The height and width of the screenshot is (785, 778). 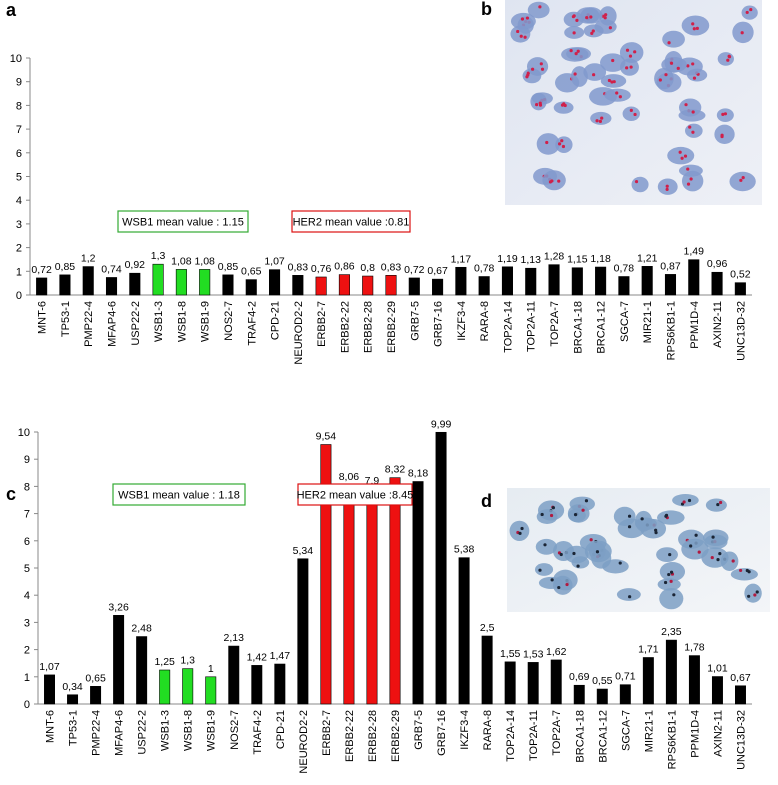 What do you see at coordinates (19, 178) in the screenshot?
I see `y-tick-label: 5` at bounding box center [19, 178].